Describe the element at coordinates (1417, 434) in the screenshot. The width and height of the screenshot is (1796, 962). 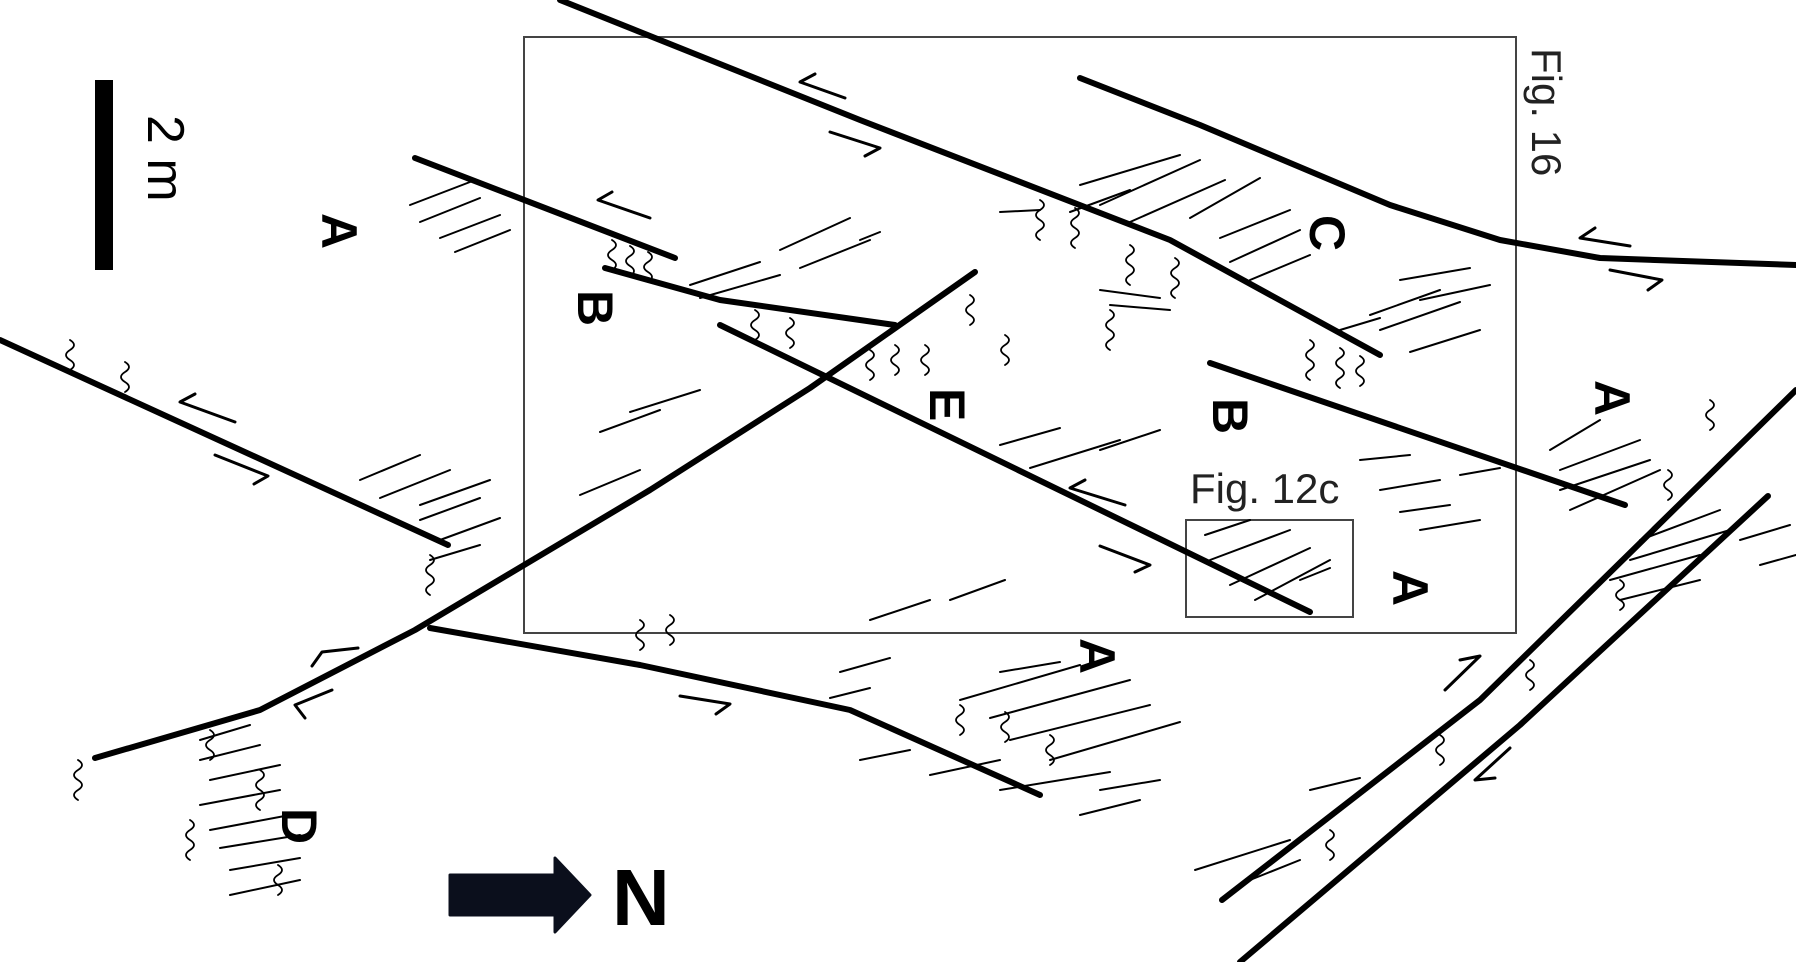
I see `fault-b-right` at that location.